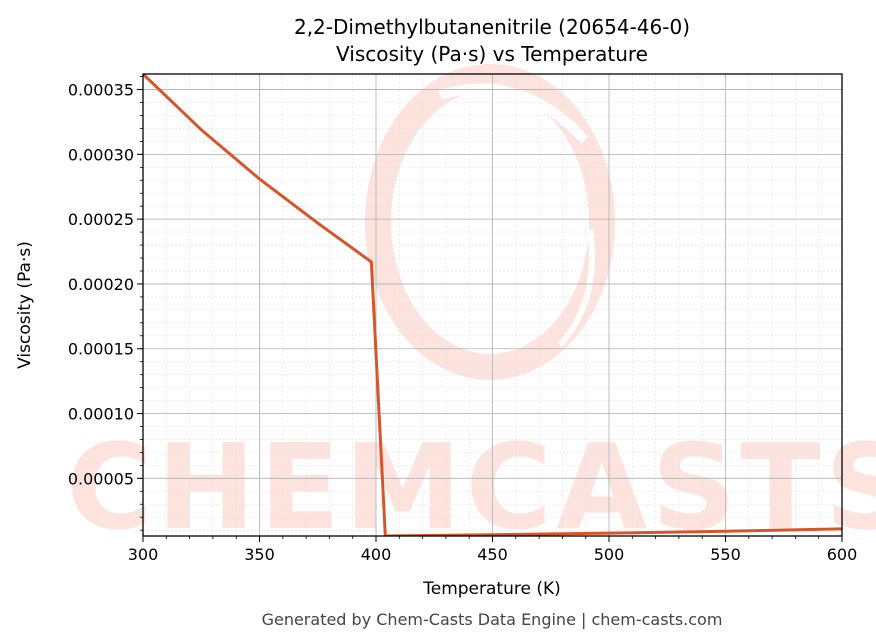 This screenshot has width=876, height=644. What do you see at coordinates (842, 554) in the screenshot?
I see `x-tick-label: 600` at bounding box center [842, 554].